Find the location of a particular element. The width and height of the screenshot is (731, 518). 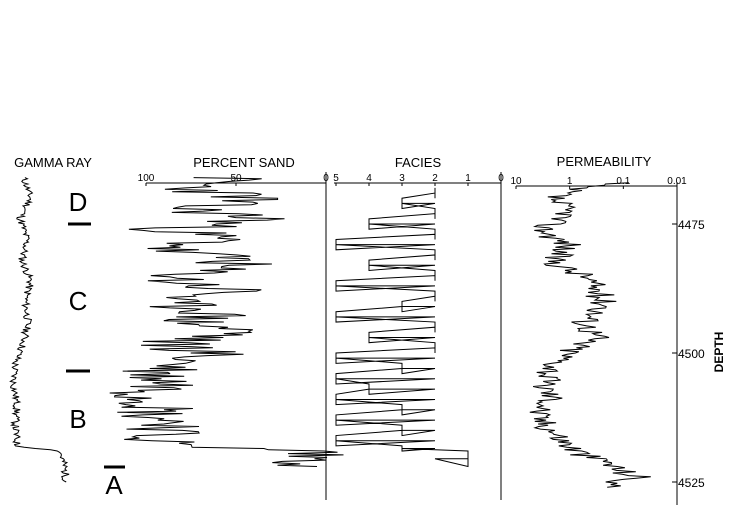

facies-ticks: 5 4 3 2 1 0 is located at coordinates (418, 179).